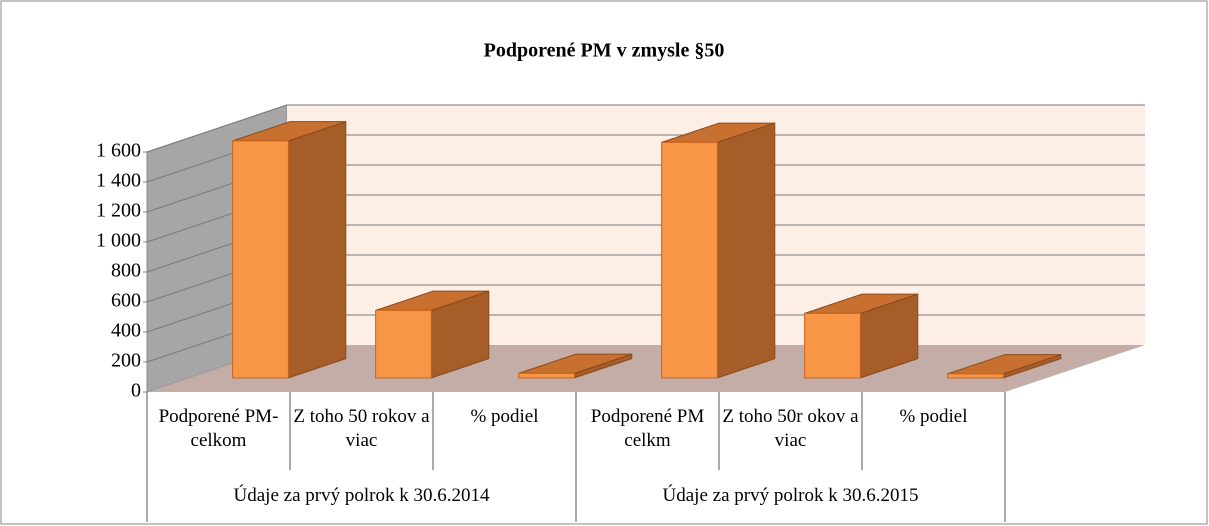 This screenshot has height=526, width=1209. What do you see at coordinates (647, 428) in the screenshot?
I see `x-tick-label: Podporené PM celkm` at bounding box center [647, 428].